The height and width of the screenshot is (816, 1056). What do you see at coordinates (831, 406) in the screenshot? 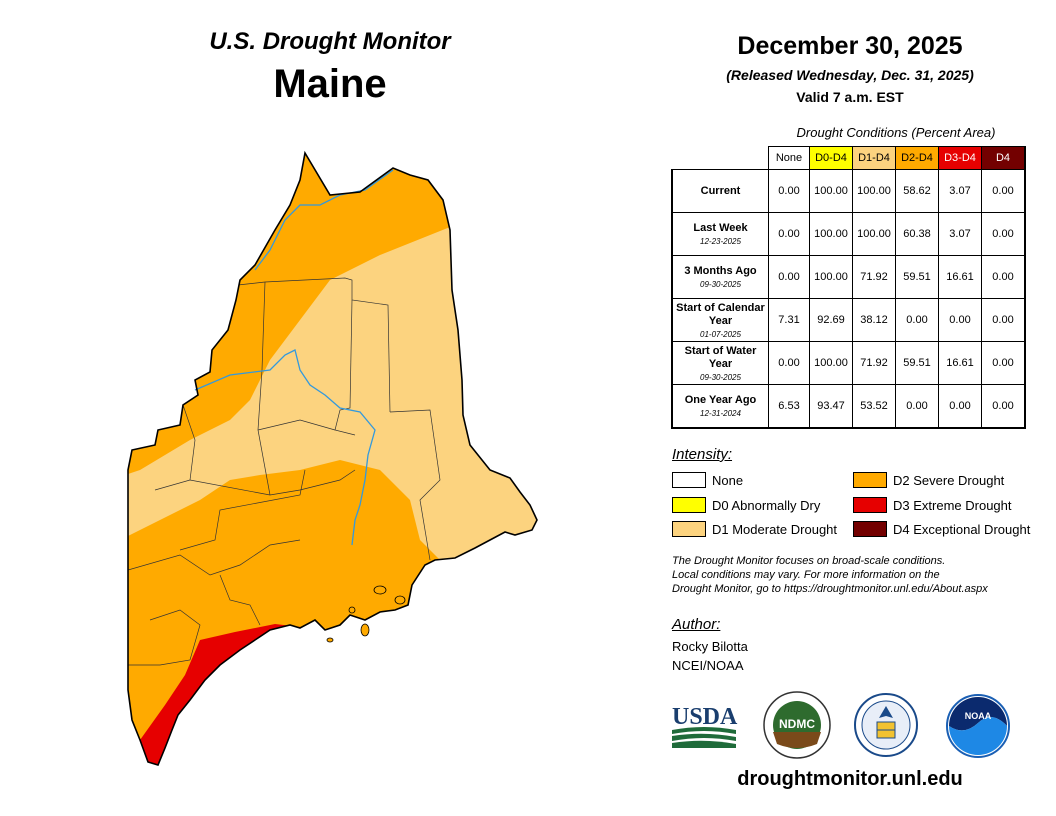
I see `table-cell: 93.47` at bounding box center [831, 406].